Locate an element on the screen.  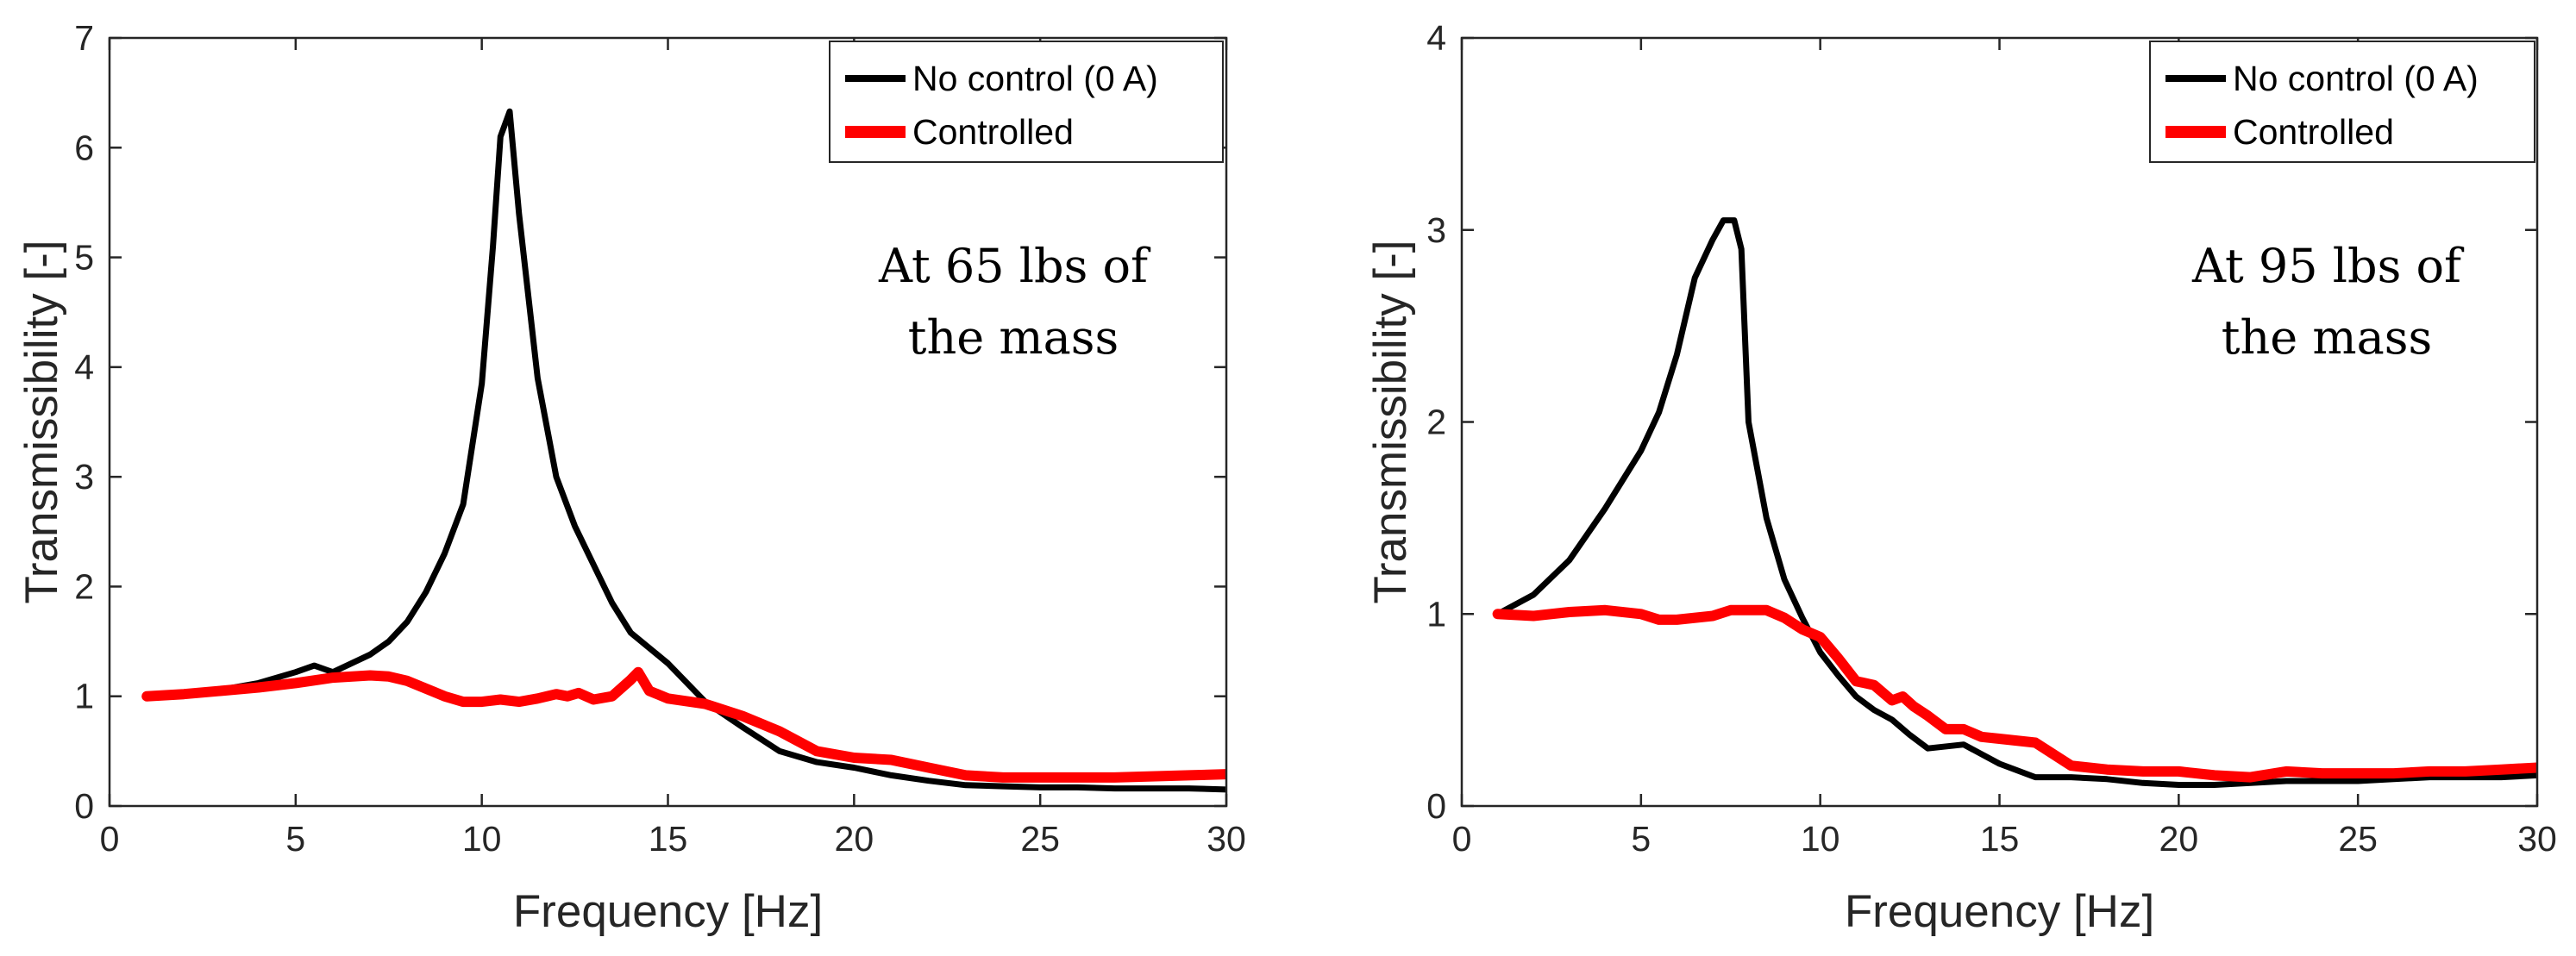
y-tick-label: 6 is located at coordinates (84, 148).